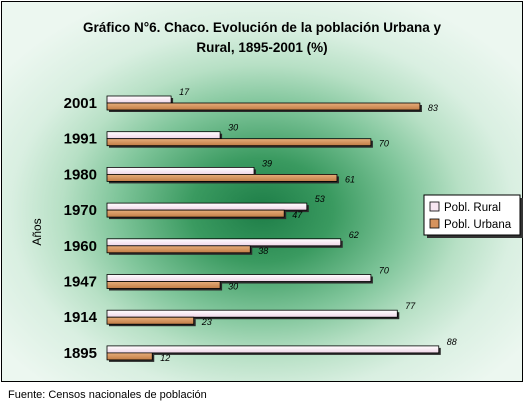  Describe the element at coordinates (410, 306) in the screenshot. I see `data-label-rural: 77` at that location.